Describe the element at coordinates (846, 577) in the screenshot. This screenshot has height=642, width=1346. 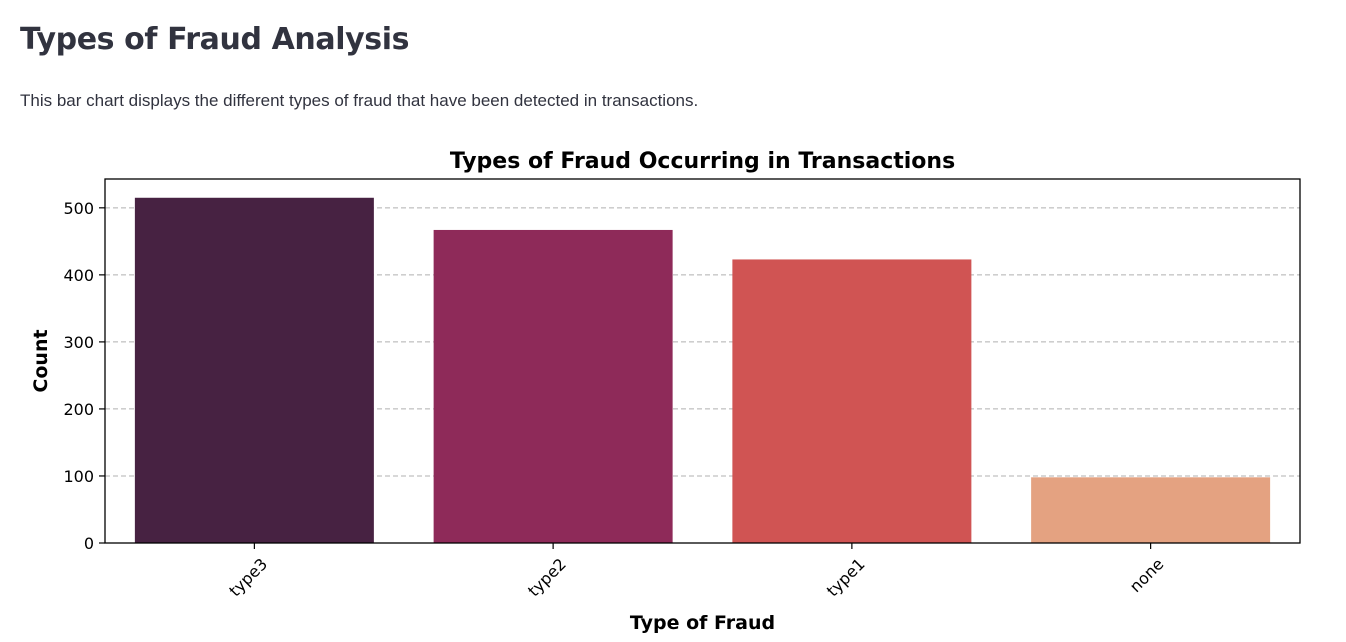
I see `x-tick-label: type1` at that location.